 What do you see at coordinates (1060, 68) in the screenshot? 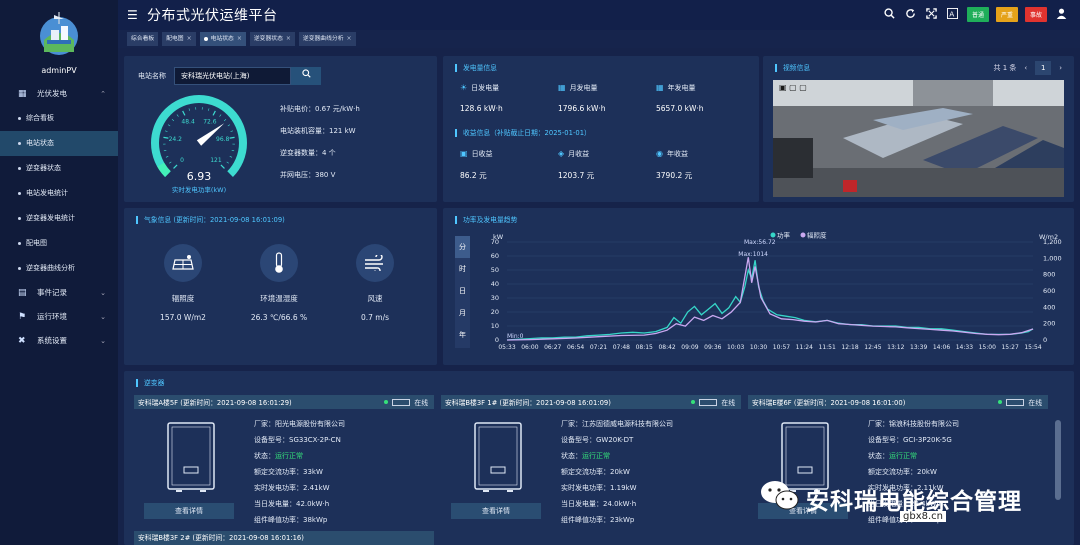
I see `pager-next-icon: ›` at bounding box center [1060, 68].